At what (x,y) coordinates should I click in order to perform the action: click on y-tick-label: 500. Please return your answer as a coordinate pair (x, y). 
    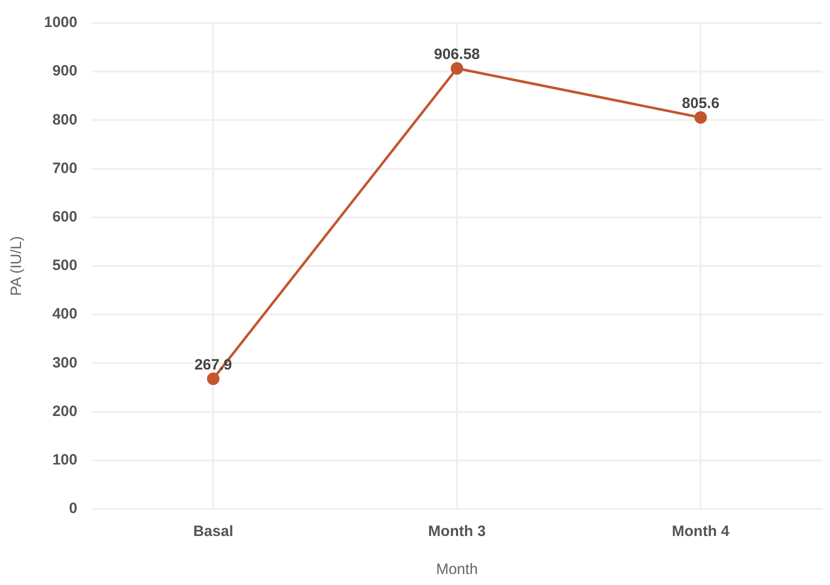
    Looking at the image, I should click on (65, 265).